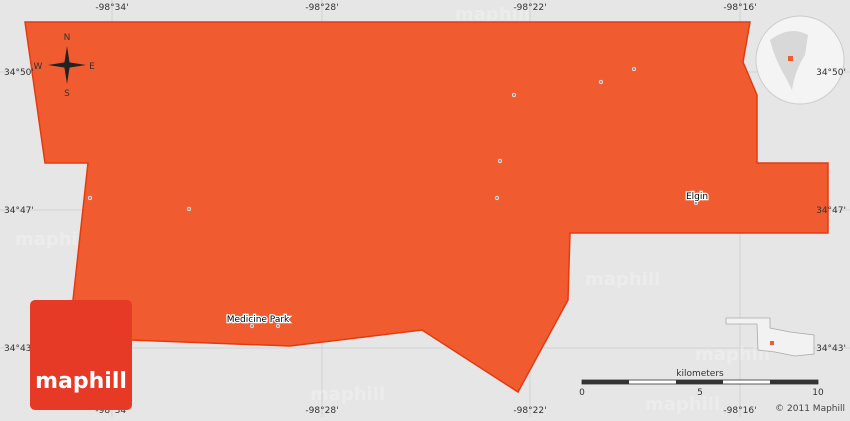 This screenshot has width=850, height=421. I want to click on scale-tick-label: 10, so click(818, 393).